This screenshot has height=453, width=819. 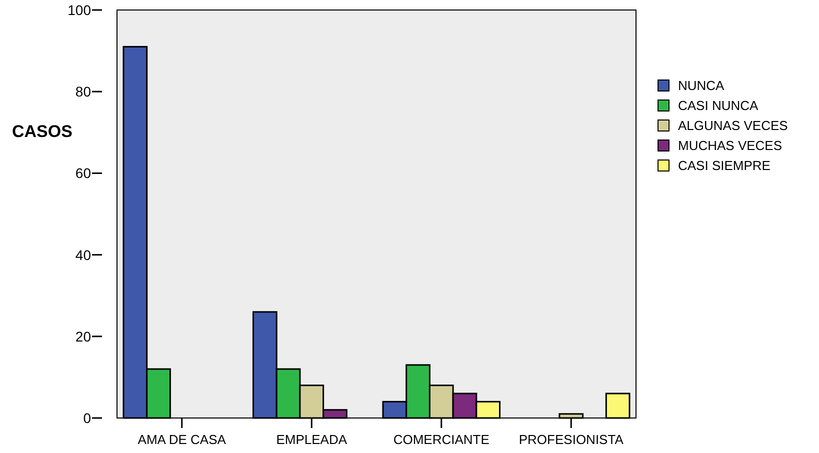 What do you see at coordinates (182, 439) in the screenshot?
I see `x-tick-label: AMA DE CASA` at bounding box center [182, 439].